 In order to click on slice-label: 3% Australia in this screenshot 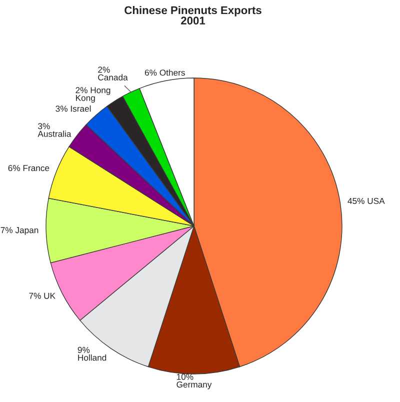, I will do `click(55, 130)`.